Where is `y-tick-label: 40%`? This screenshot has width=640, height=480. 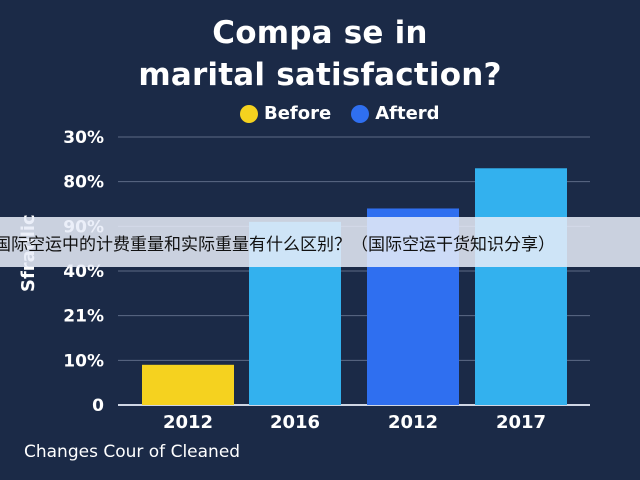 y-tick-label: 40% is located at coordinates (83, 272).